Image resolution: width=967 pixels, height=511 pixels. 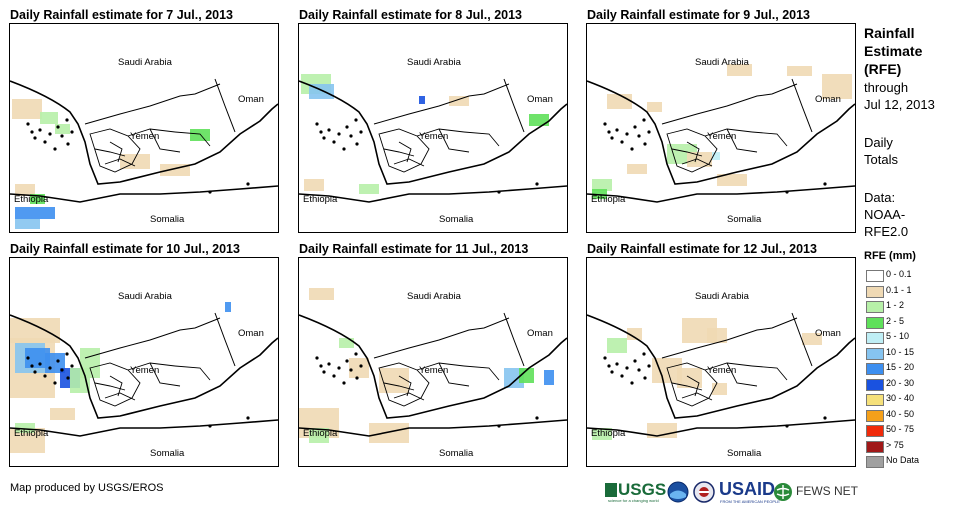 I want to click on panel-title-3: Daily Rainfall estimate for 9 Jul., 2013, so click(x=699, y=15).